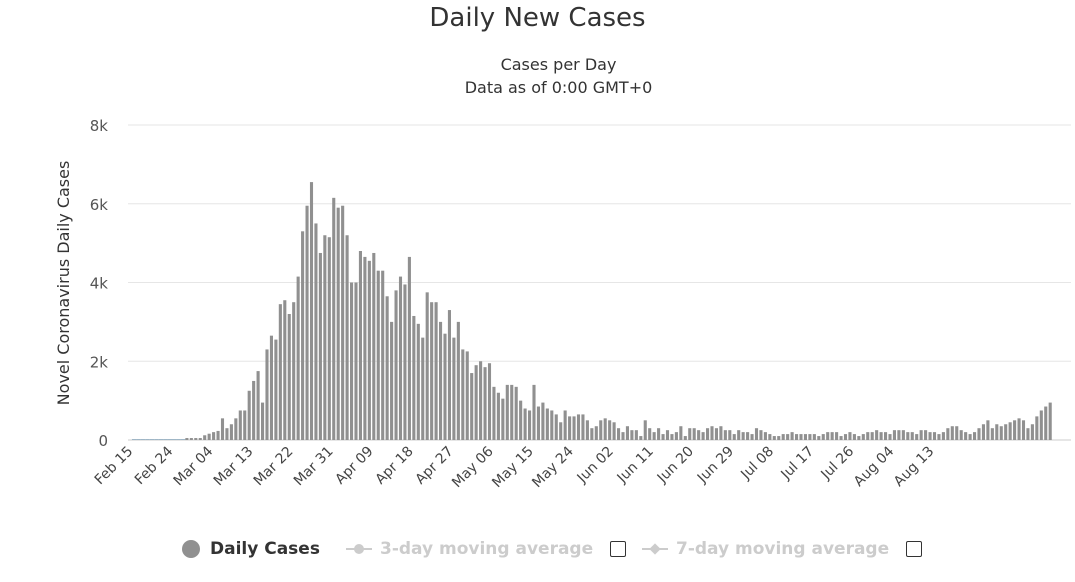 The width and height of the screenshot is (1075, 582). I want to click on legend-daily-cases: Daily Cases, so click(251, 549).